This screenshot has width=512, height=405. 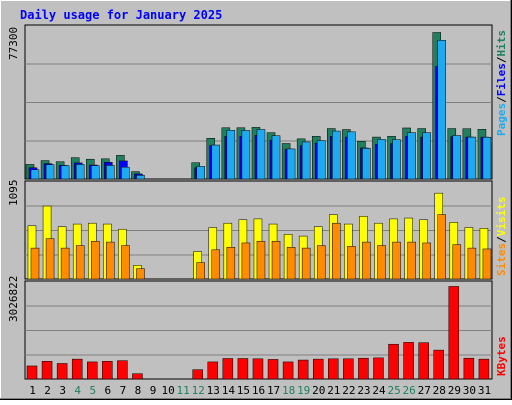 I want to click on kbytes-panel-max-label: 3026822, so click(x=13, y=299).